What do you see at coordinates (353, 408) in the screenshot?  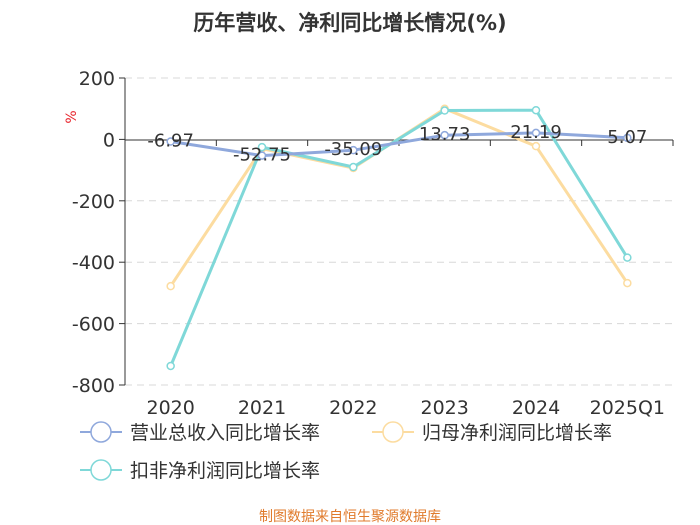 I see `x-tick-label: 2022` at bounding box center [353, 408].